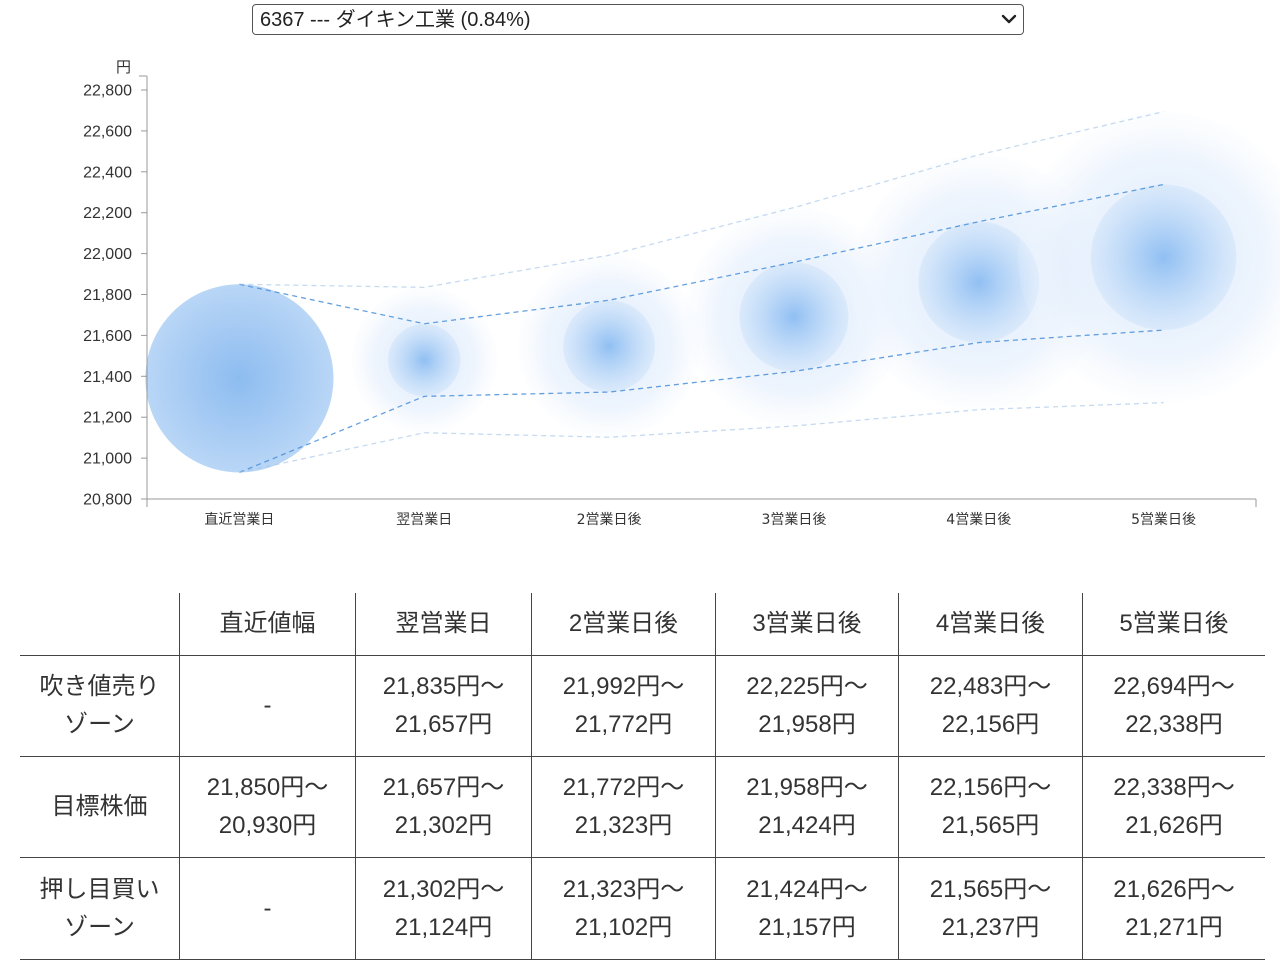  What do you see at coordinates (107, 131) in the screenshot?
I see `y-tick-label: 22,600` at bounding box center [107, 131].